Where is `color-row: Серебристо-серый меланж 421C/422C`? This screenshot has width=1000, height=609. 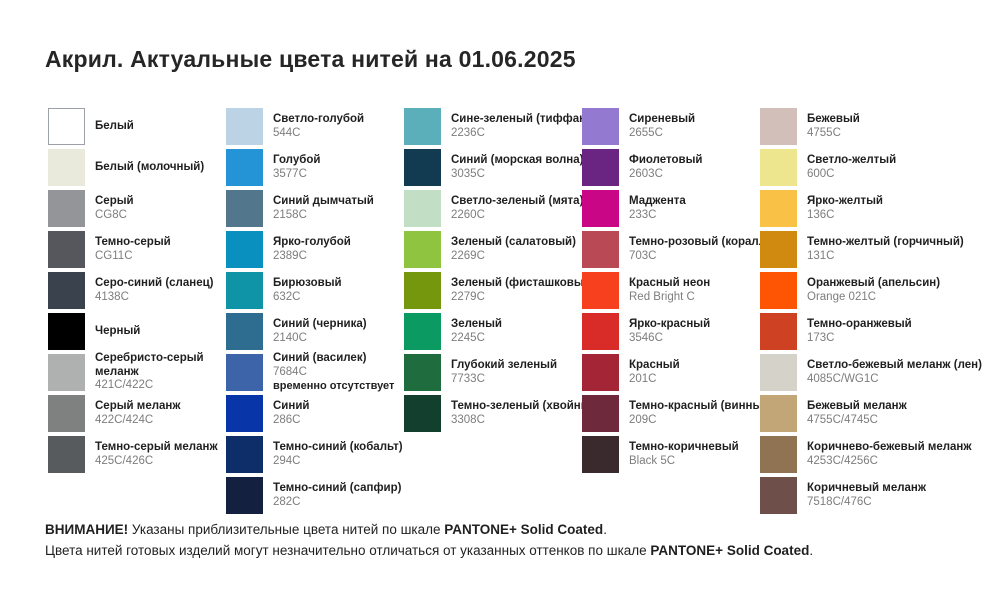
color-row: Серебристо-серый меланж 421C/422C is located at coordinates (137, 372).